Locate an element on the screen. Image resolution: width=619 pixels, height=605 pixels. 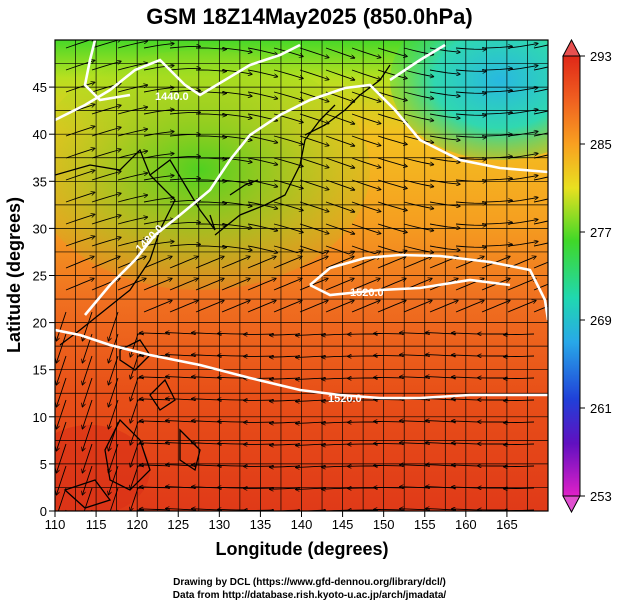
colorbar: 293 285 277 269 261 253 is located at coordinates (587, 276).